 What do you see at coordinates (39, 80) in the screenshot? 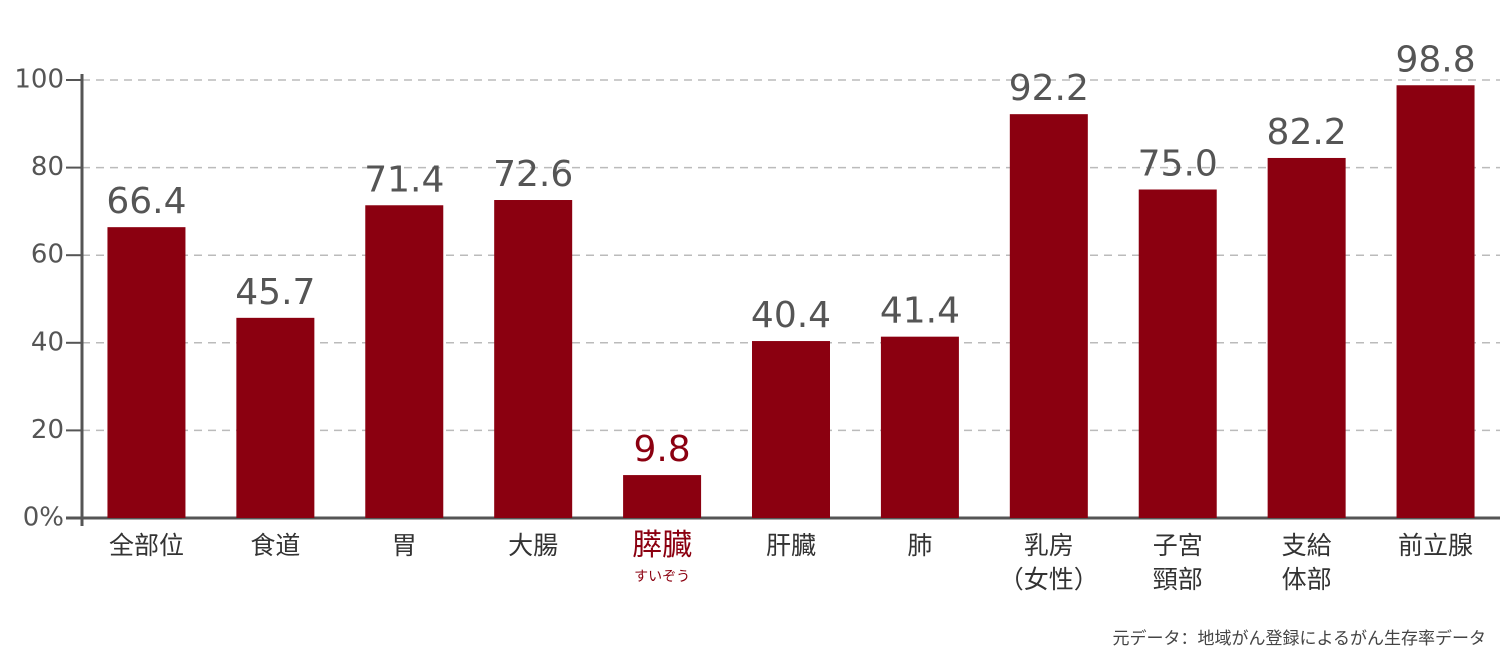
I see `y-tick-label: 100` at bounding box center [39, 80].